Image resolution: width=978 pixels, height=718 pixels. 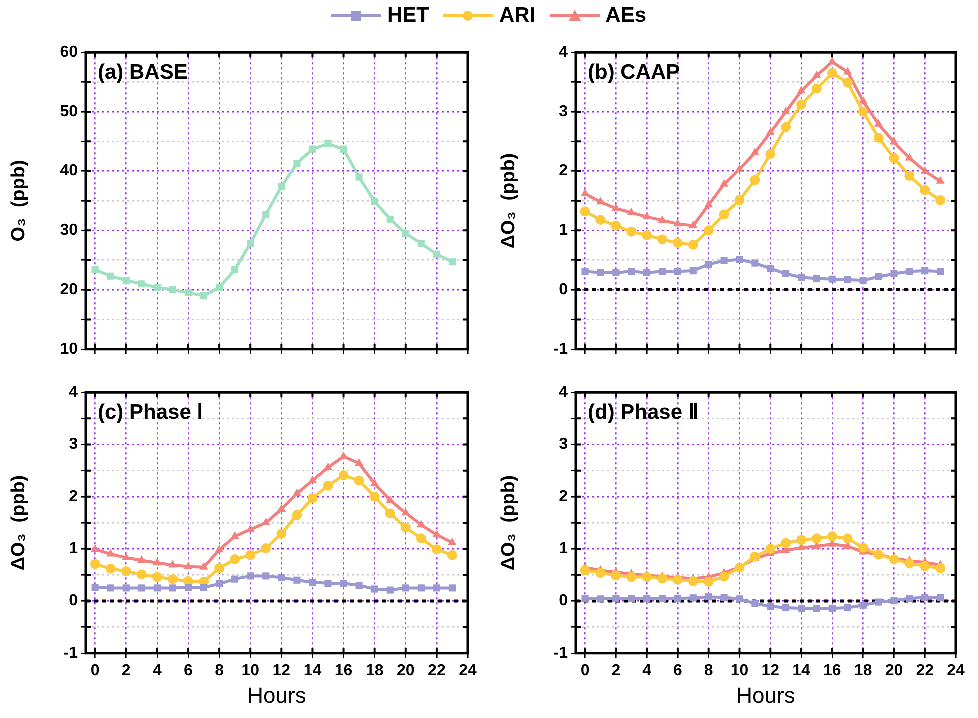 What do you see at coordinates (281, 671) in the screenshot?
I see `x-tick-label: 12` at bounding box center [281, 671].